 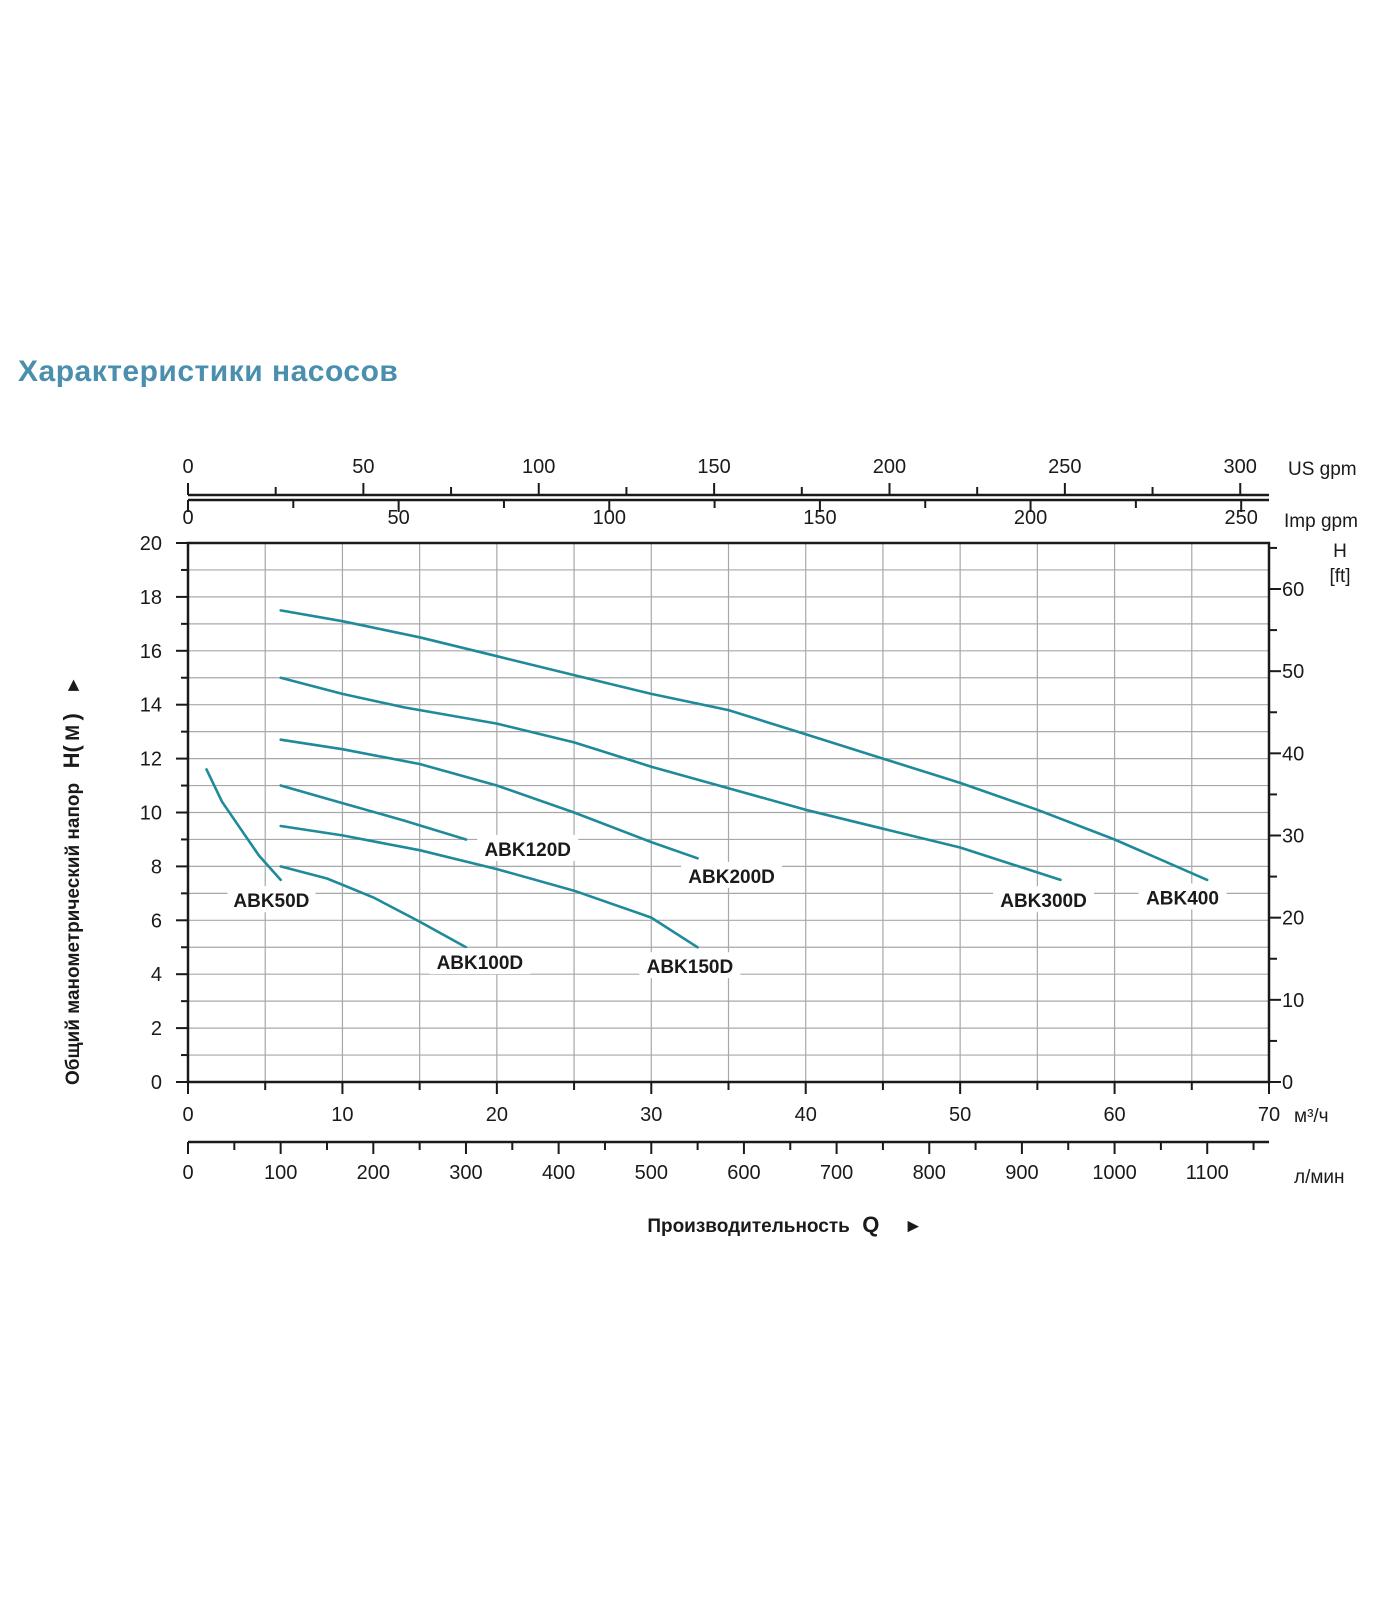 What do you see at coordinates (151, 706) in the screenshot?
I see `y-tick-label: 14` at bounding box center [151, 706].